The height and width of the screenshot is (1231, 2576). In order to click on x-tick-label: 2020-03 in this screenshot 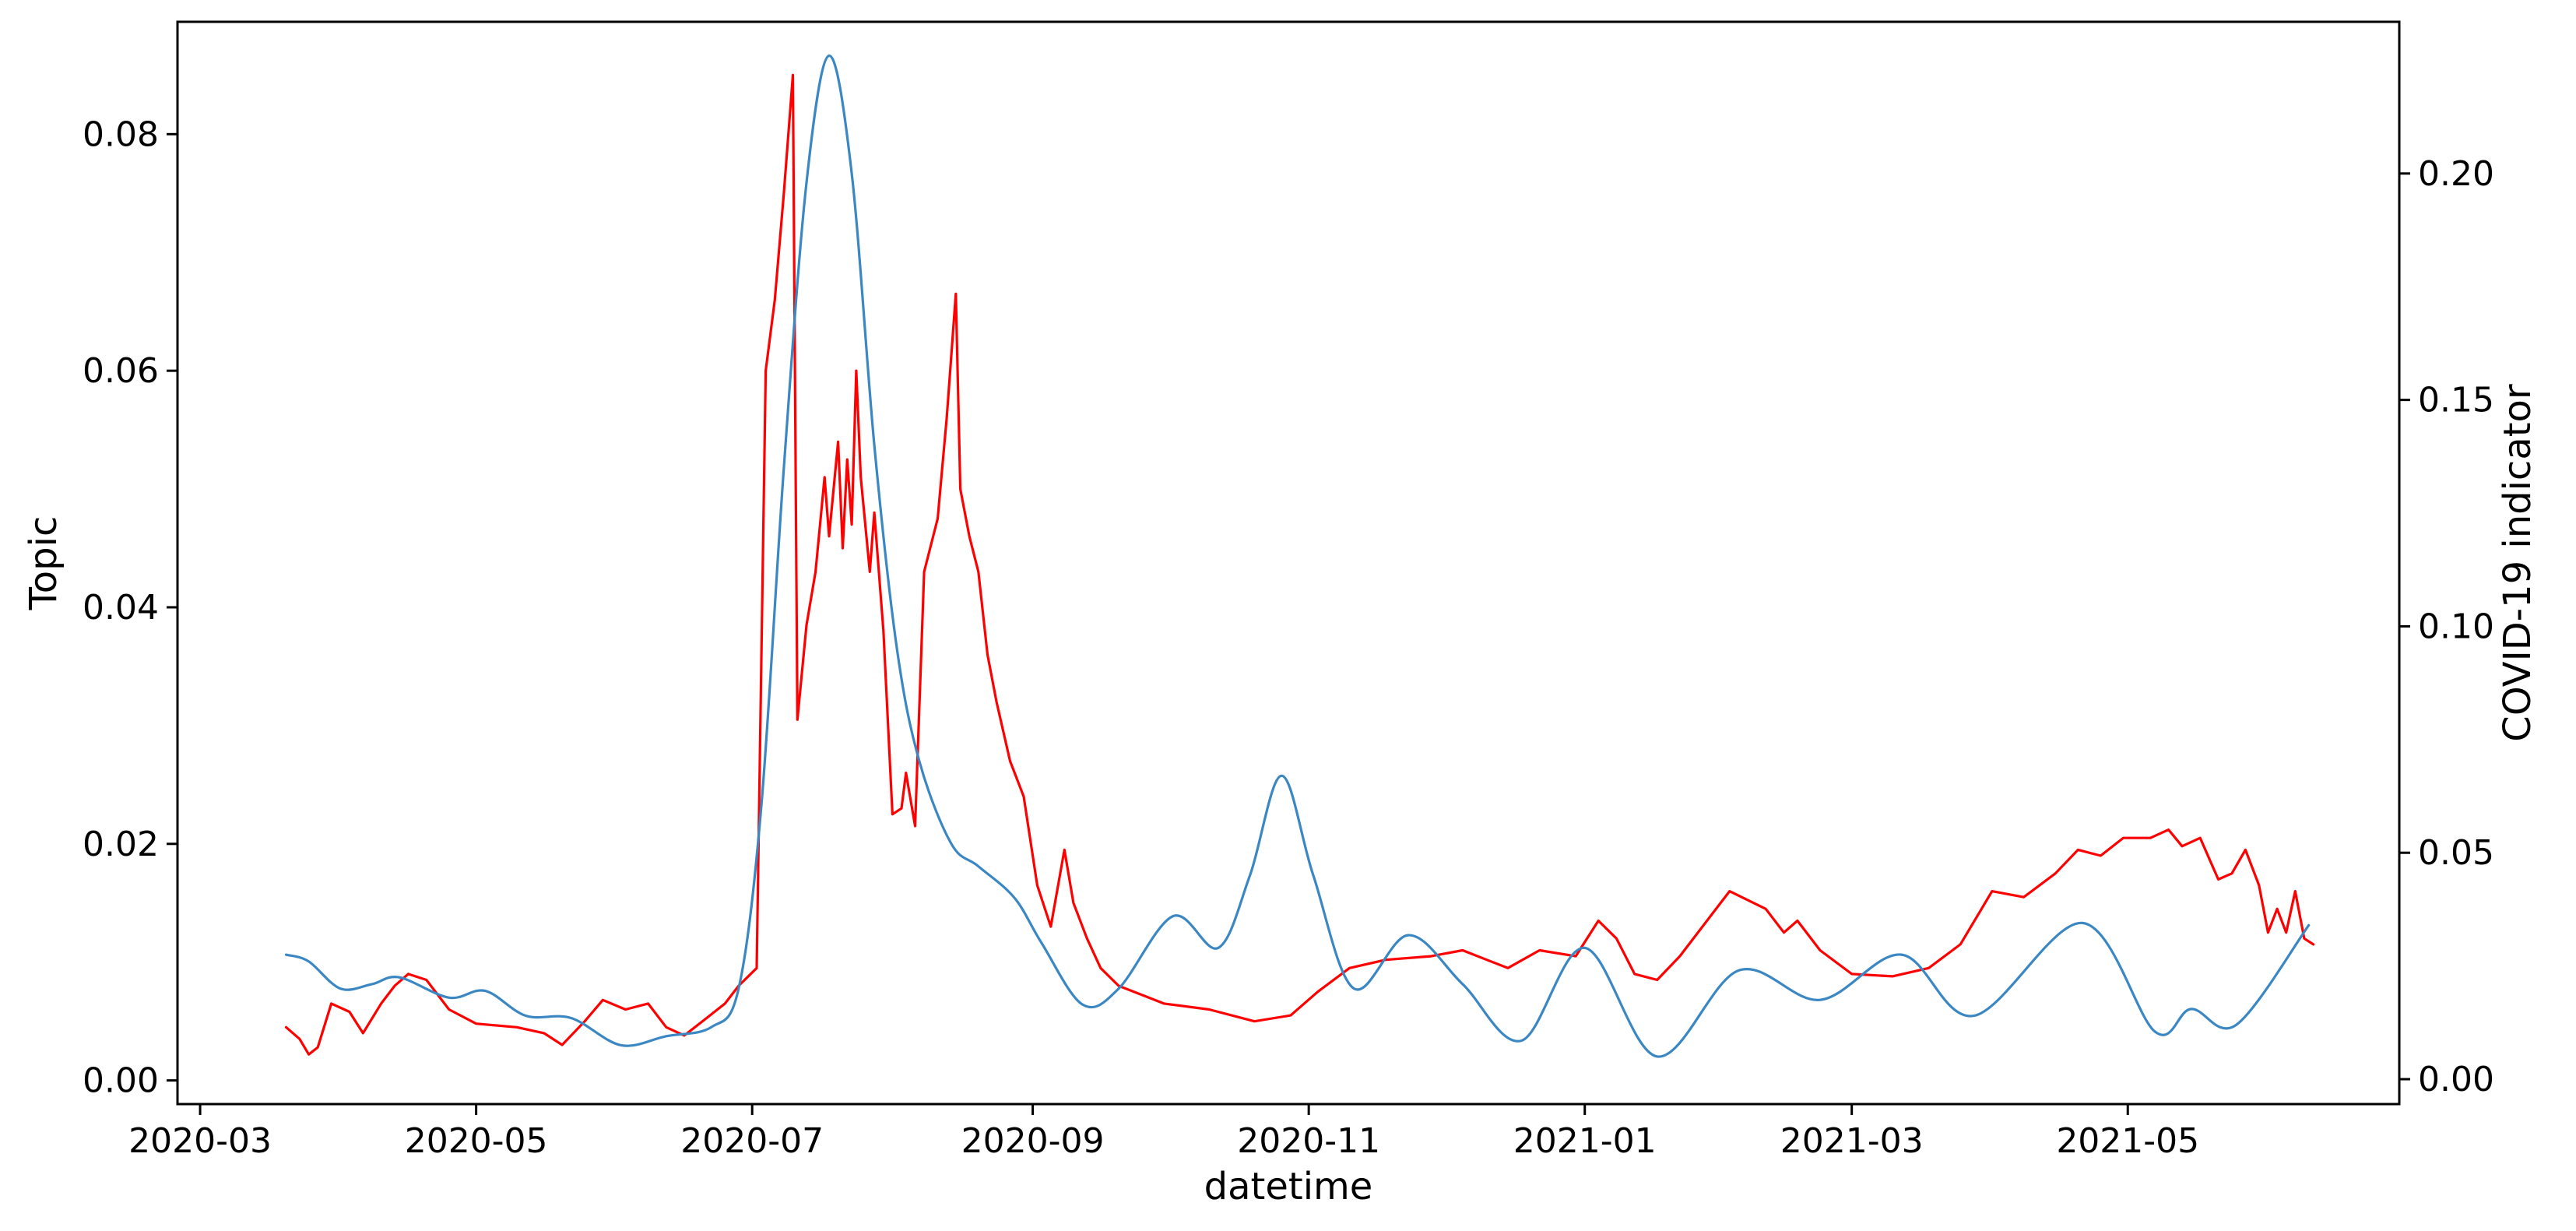, I will do `click(200, 1141)`.